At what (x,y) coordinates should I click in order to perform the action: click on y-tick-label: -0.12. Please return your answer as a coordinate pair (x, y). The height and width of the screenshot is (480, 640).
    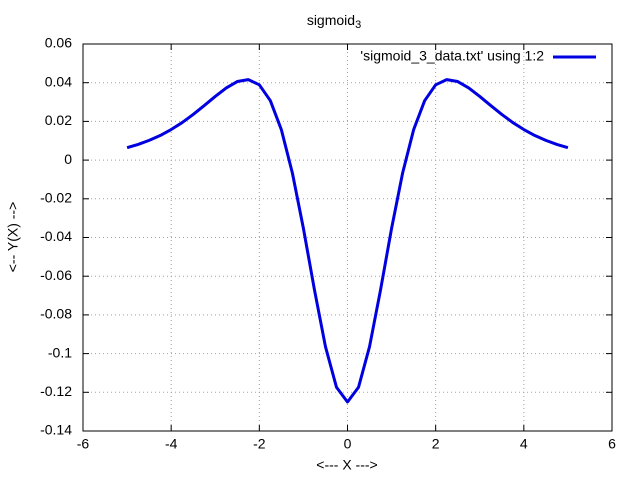
    Looking at the image, I should click on (56, 391).